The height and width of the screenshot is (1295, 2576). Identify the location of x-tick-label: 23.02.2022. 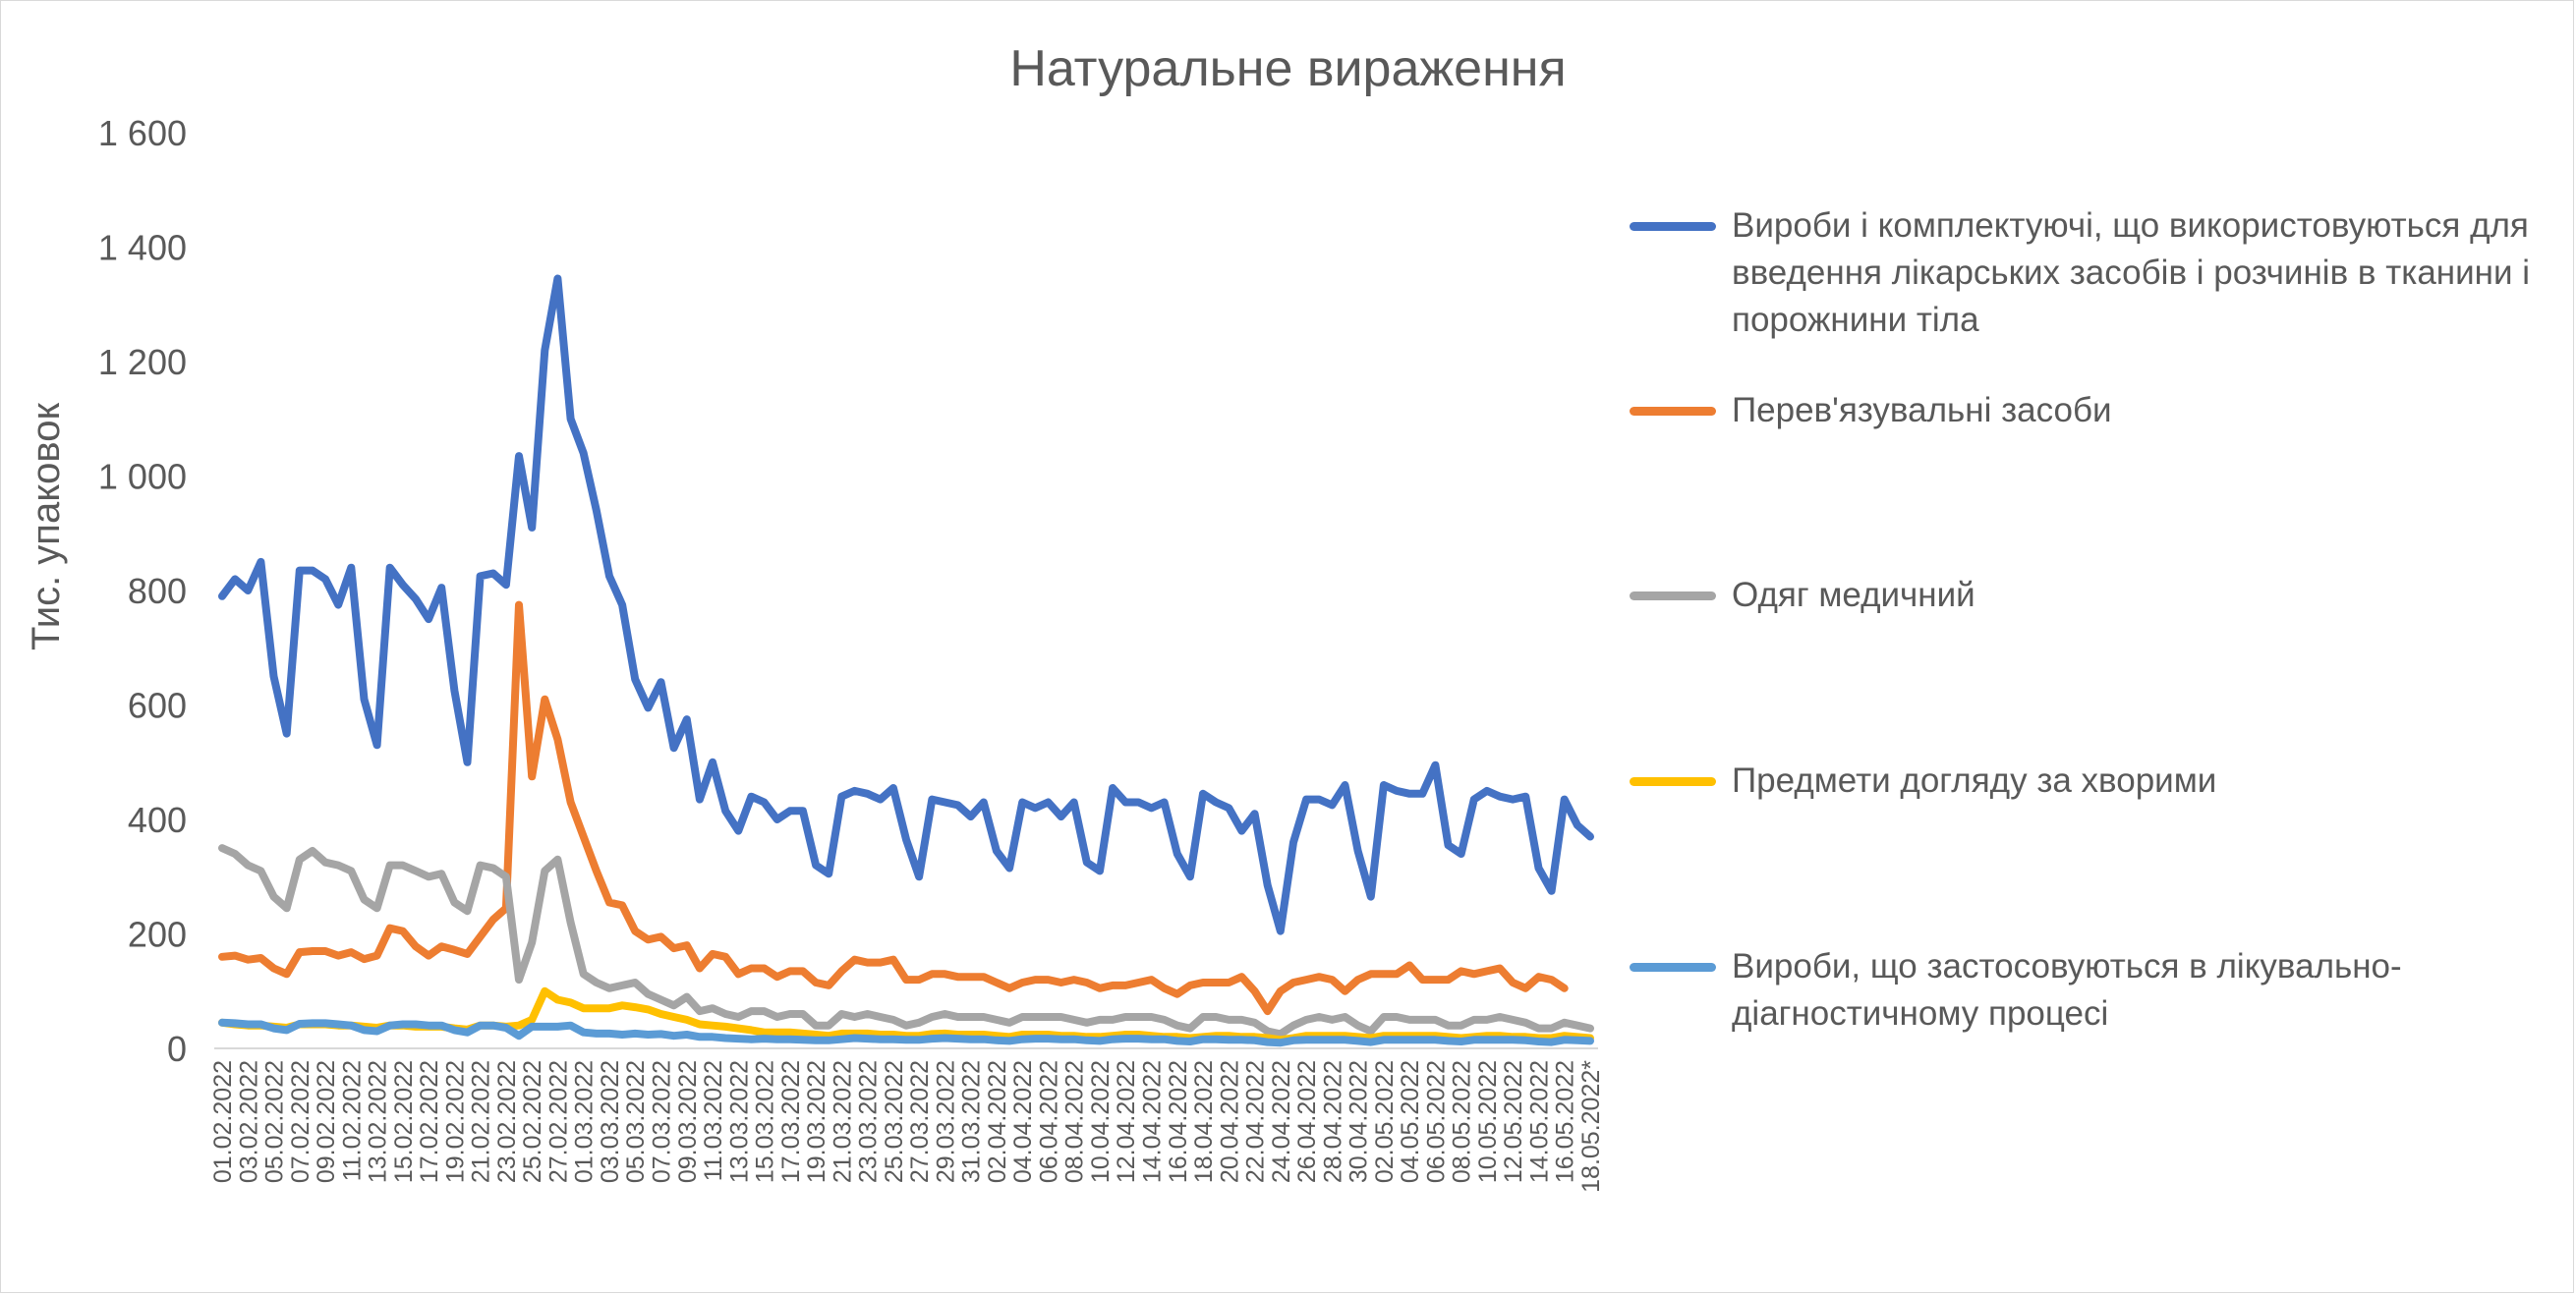
(507, 1121).